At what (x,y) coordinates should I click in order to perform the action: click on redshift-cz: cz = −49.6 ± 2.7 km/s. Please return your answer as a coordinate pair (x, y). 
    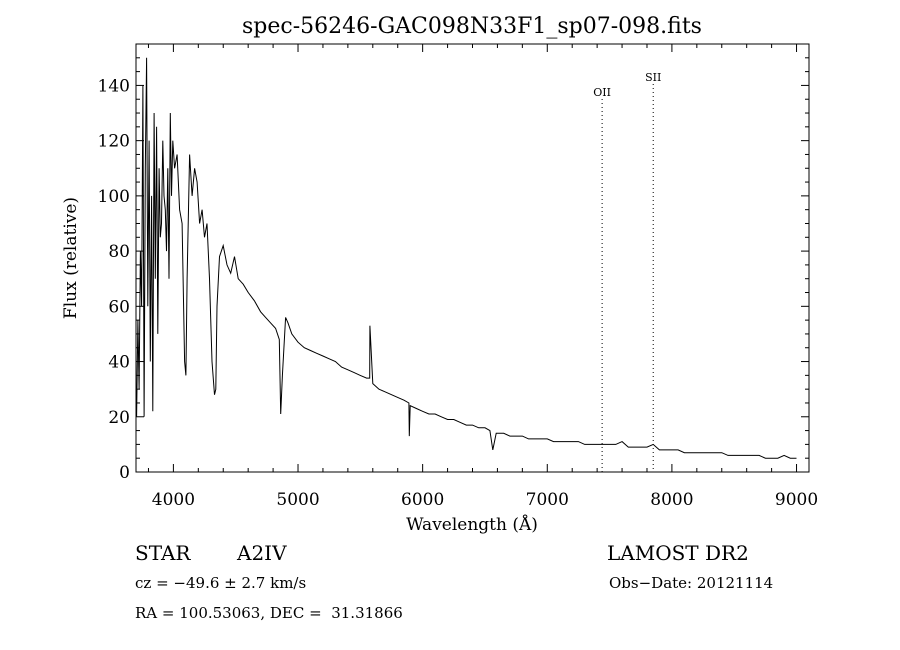
    Looking at the image, I should click on (221, 583).